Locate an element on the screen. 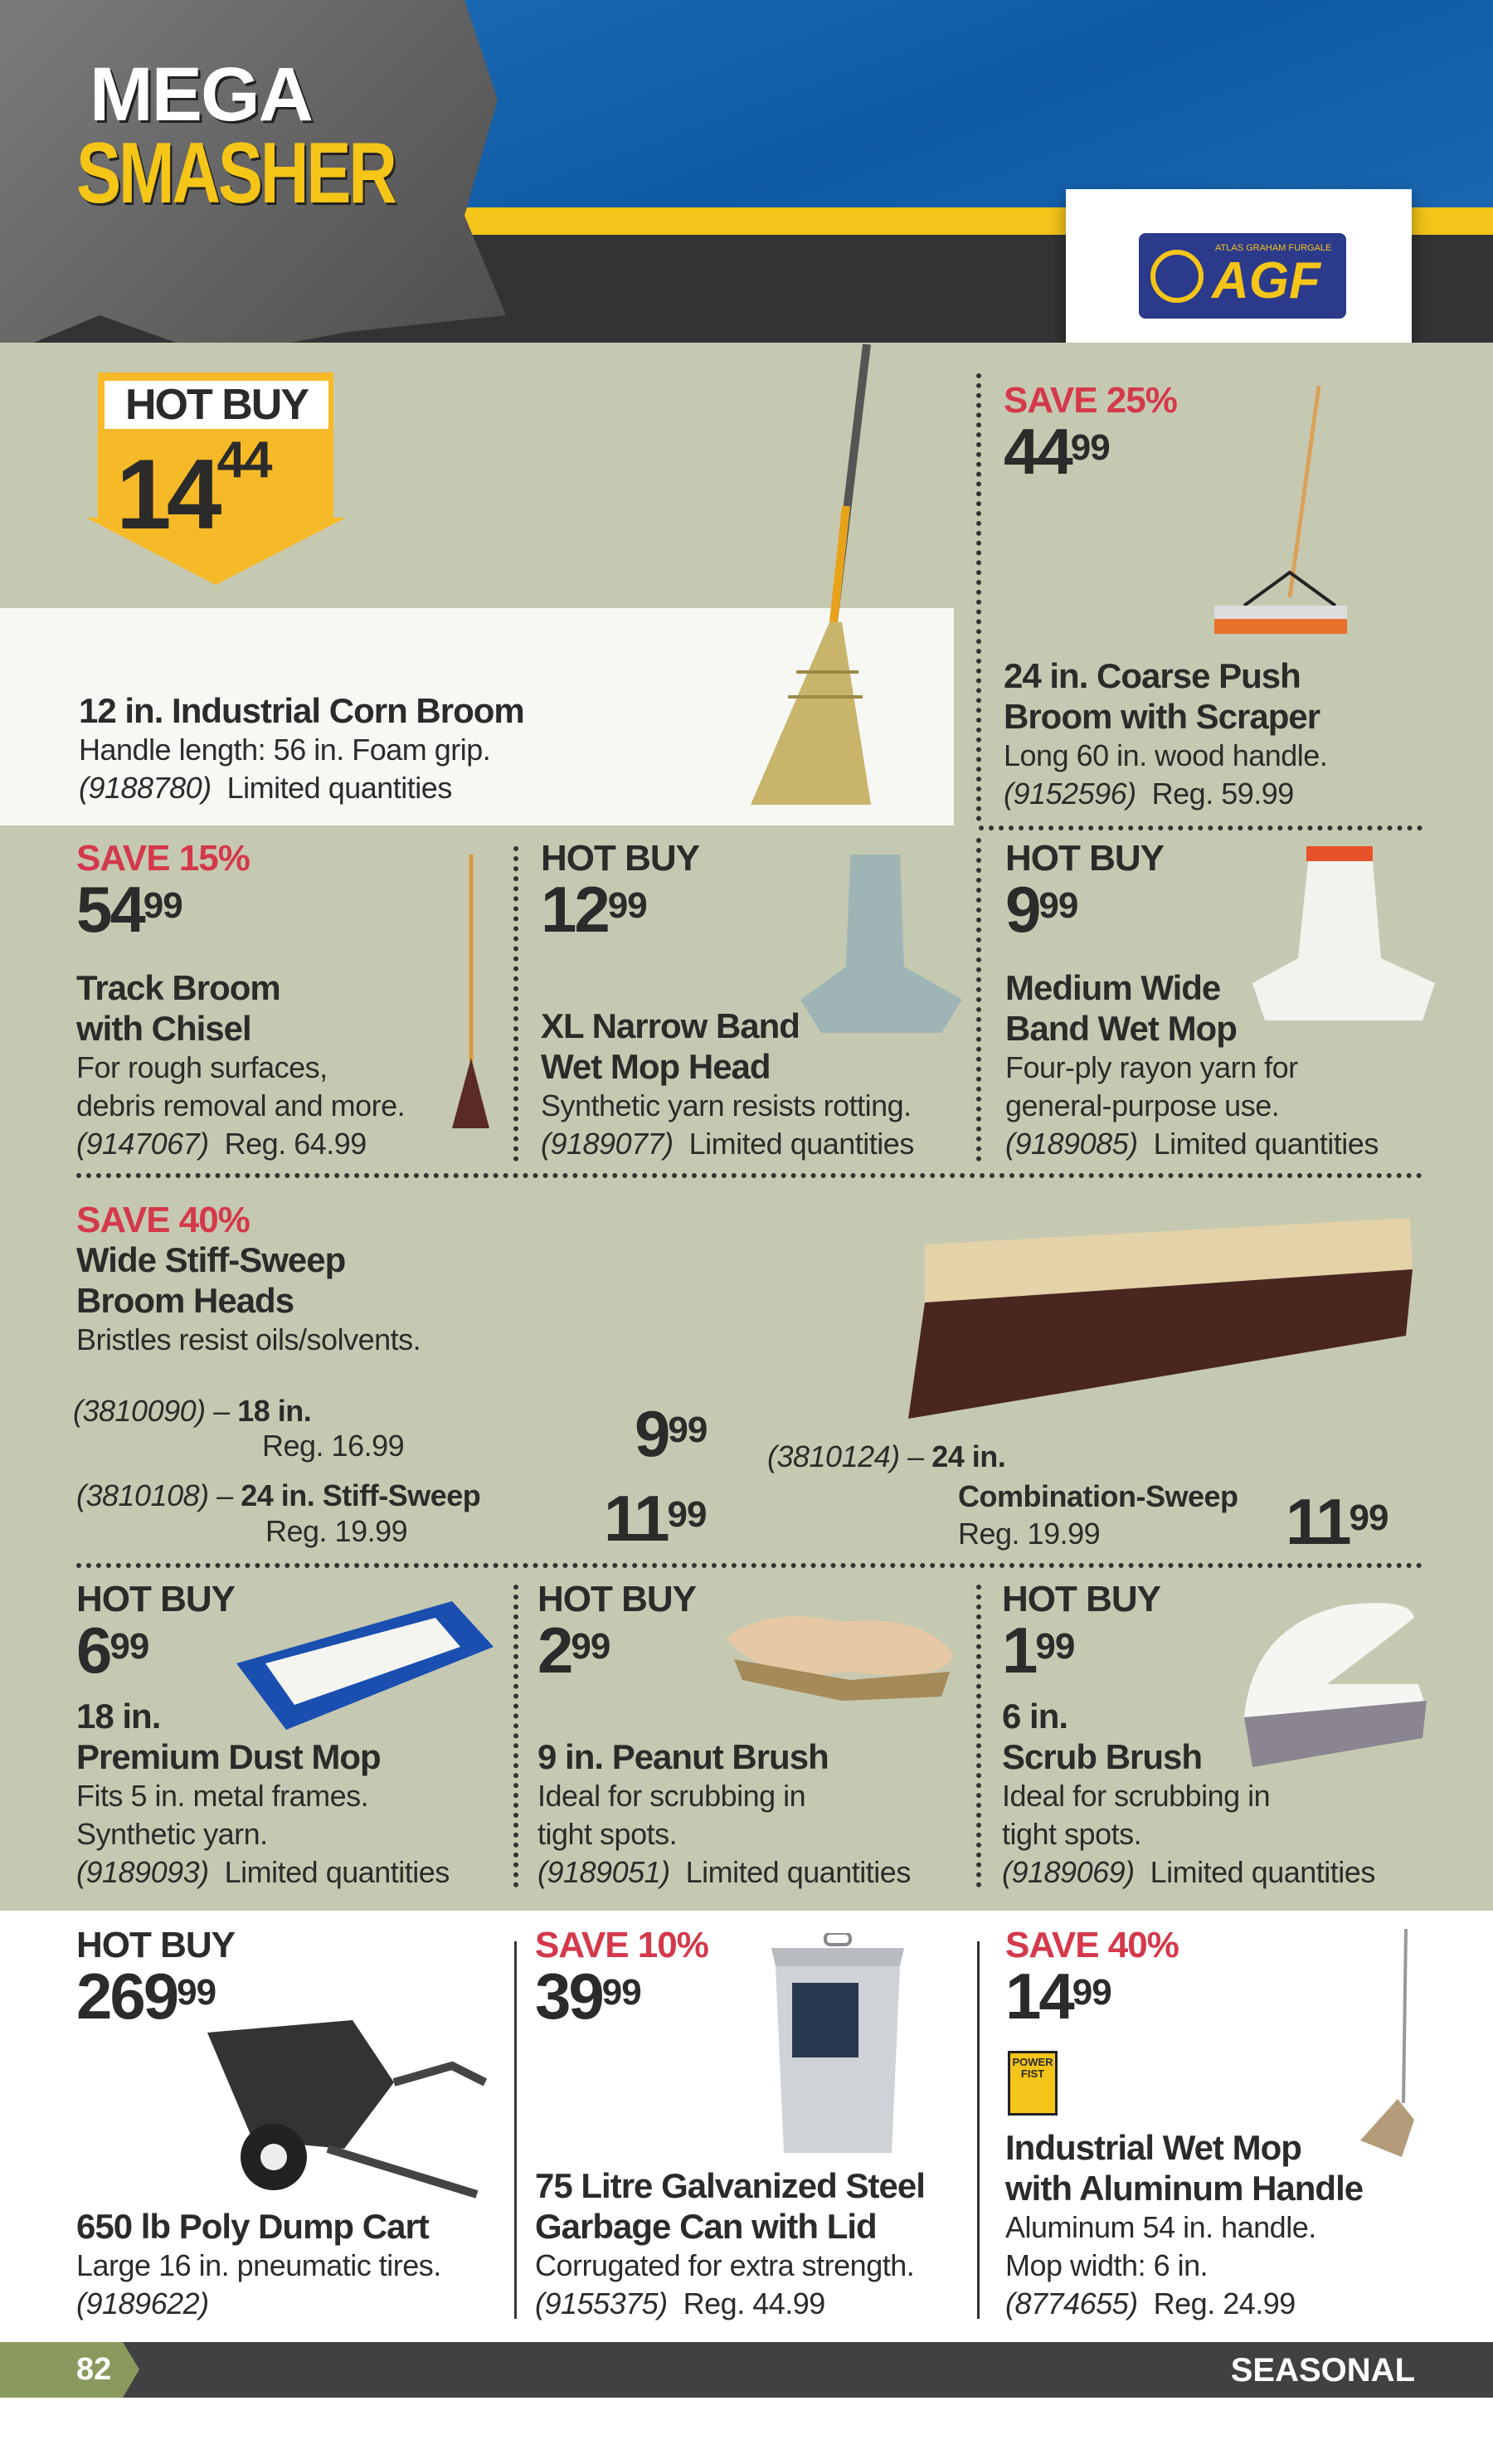 The height and width of the screenshot is (2464, 1493). variant-row: (3810108) – 24 in. Stiff-Sweep is located at coordinates (278, 1495).